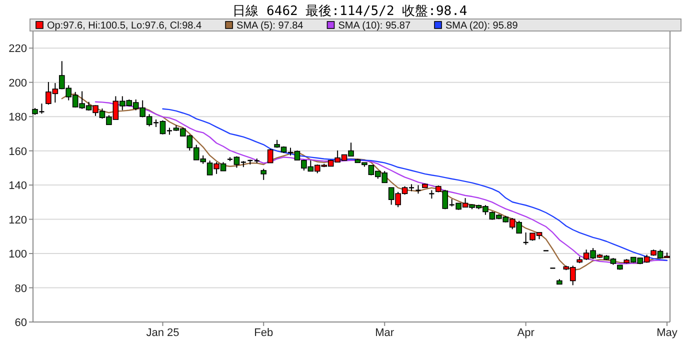  I want to click on legend-label: Op:97.6, Hi:100.5, Lo:97.6, Cl:98.4, so click(124, 26).